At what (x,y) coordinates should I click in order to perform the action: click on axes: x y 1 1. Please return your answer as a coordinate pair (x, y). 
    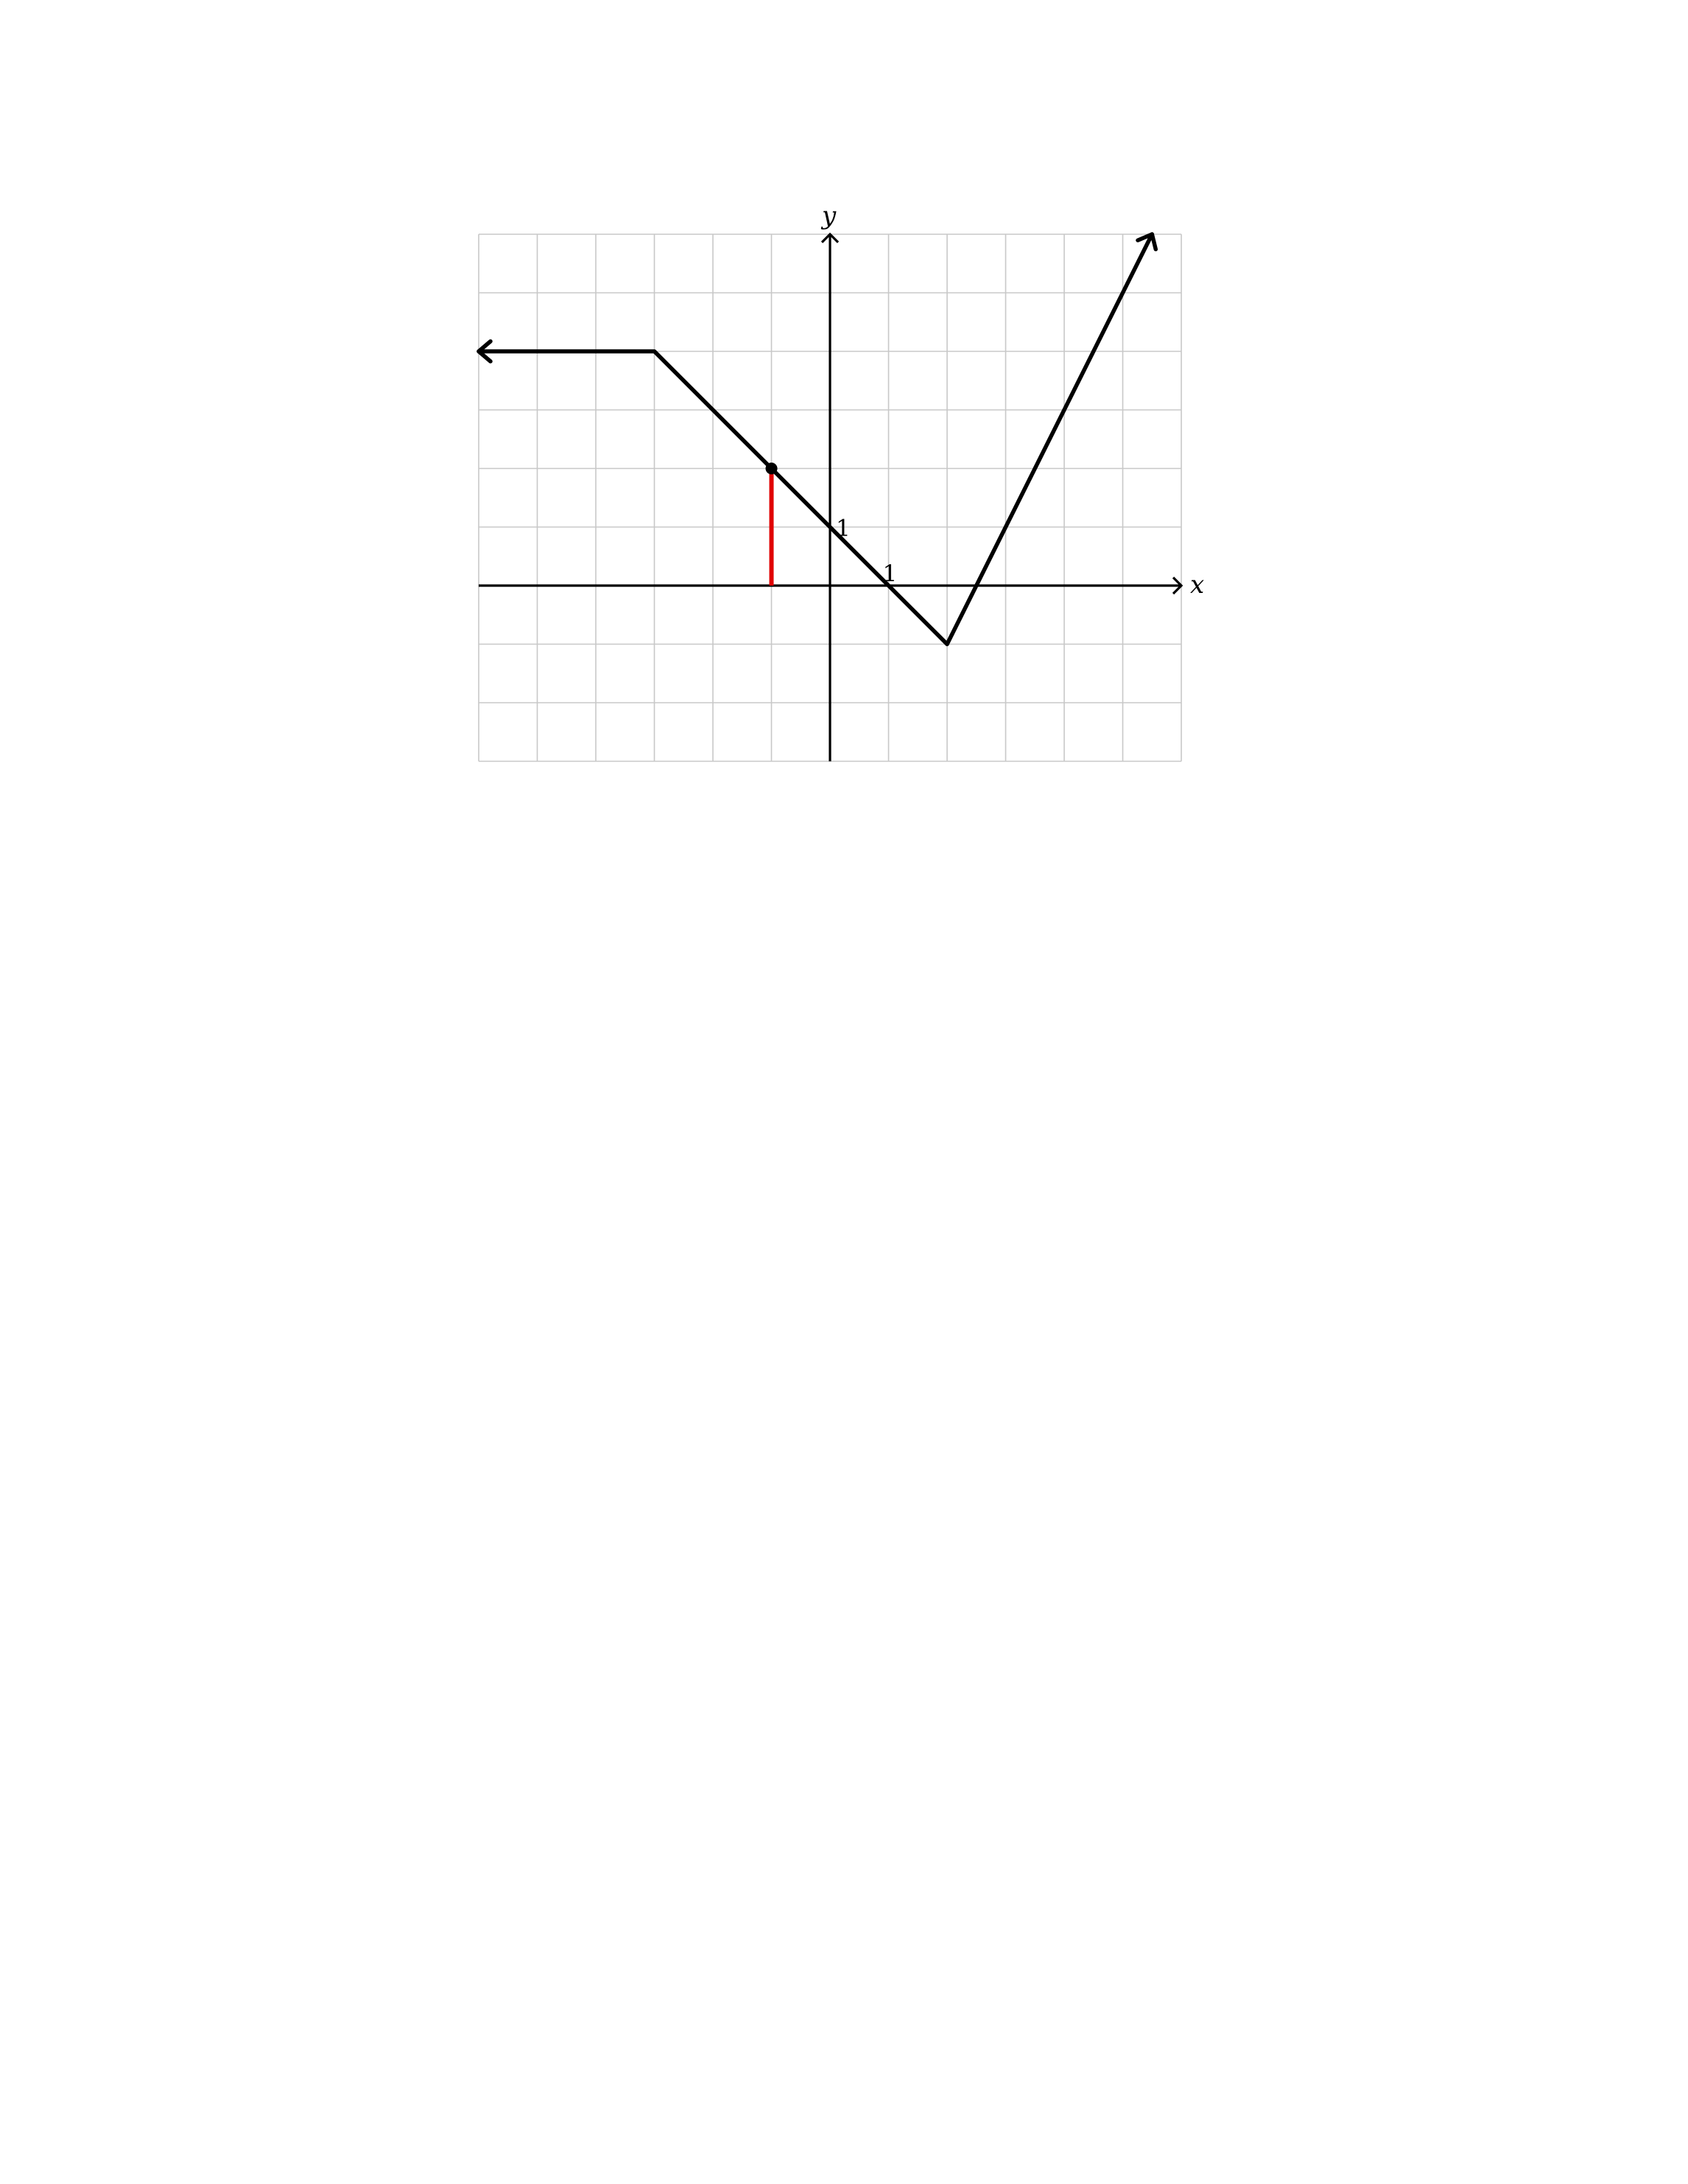
    Looking at the image, I should click on (841, 482).